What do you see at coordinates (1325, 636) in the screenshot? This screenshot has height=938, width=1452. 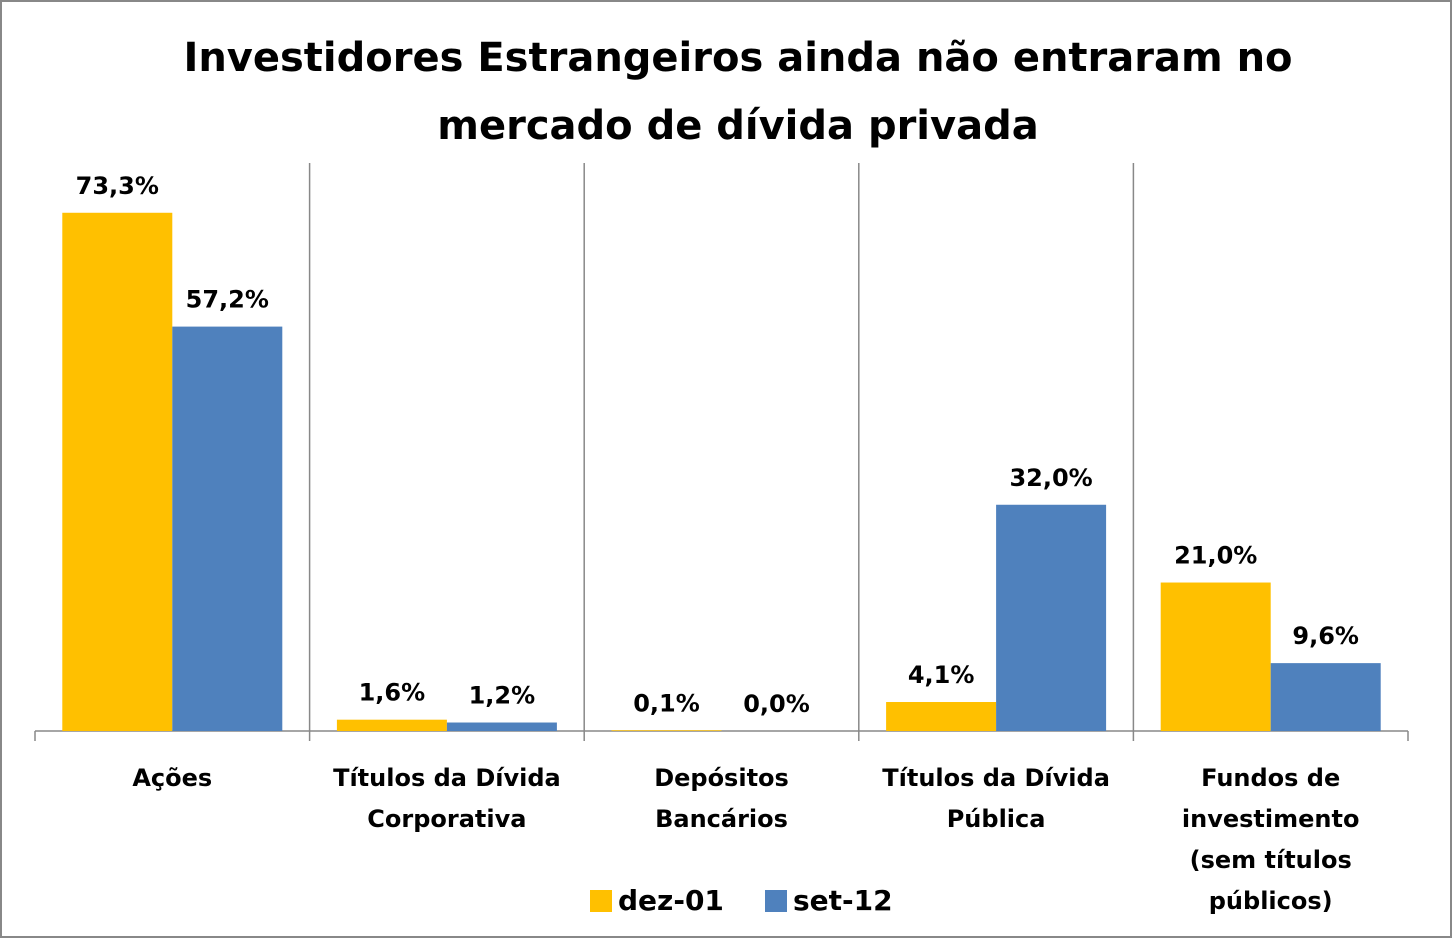 I see `data-label: 9,6%` at bounding box center [1325, 636].